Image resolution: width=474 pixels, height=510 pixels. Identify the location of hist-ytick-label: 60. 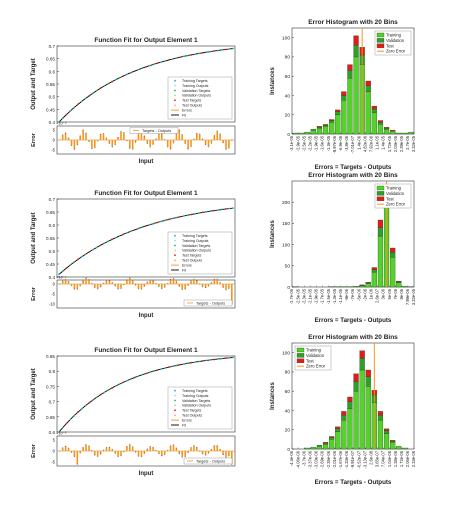
(288, 392).